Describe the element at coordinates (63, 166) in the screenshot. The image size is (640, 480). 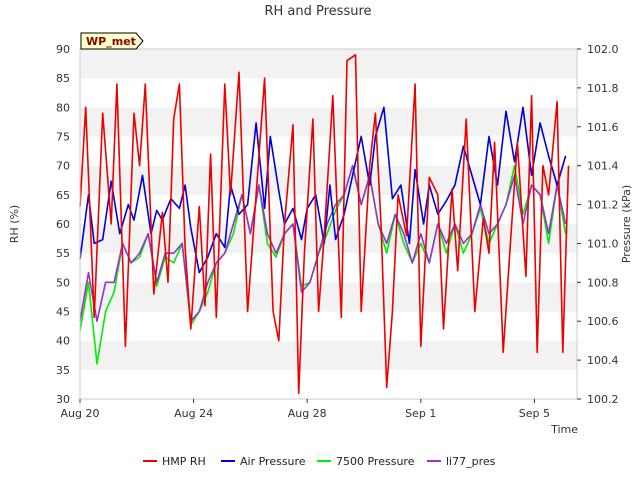
I see `left-tick-label: 70` at that location.